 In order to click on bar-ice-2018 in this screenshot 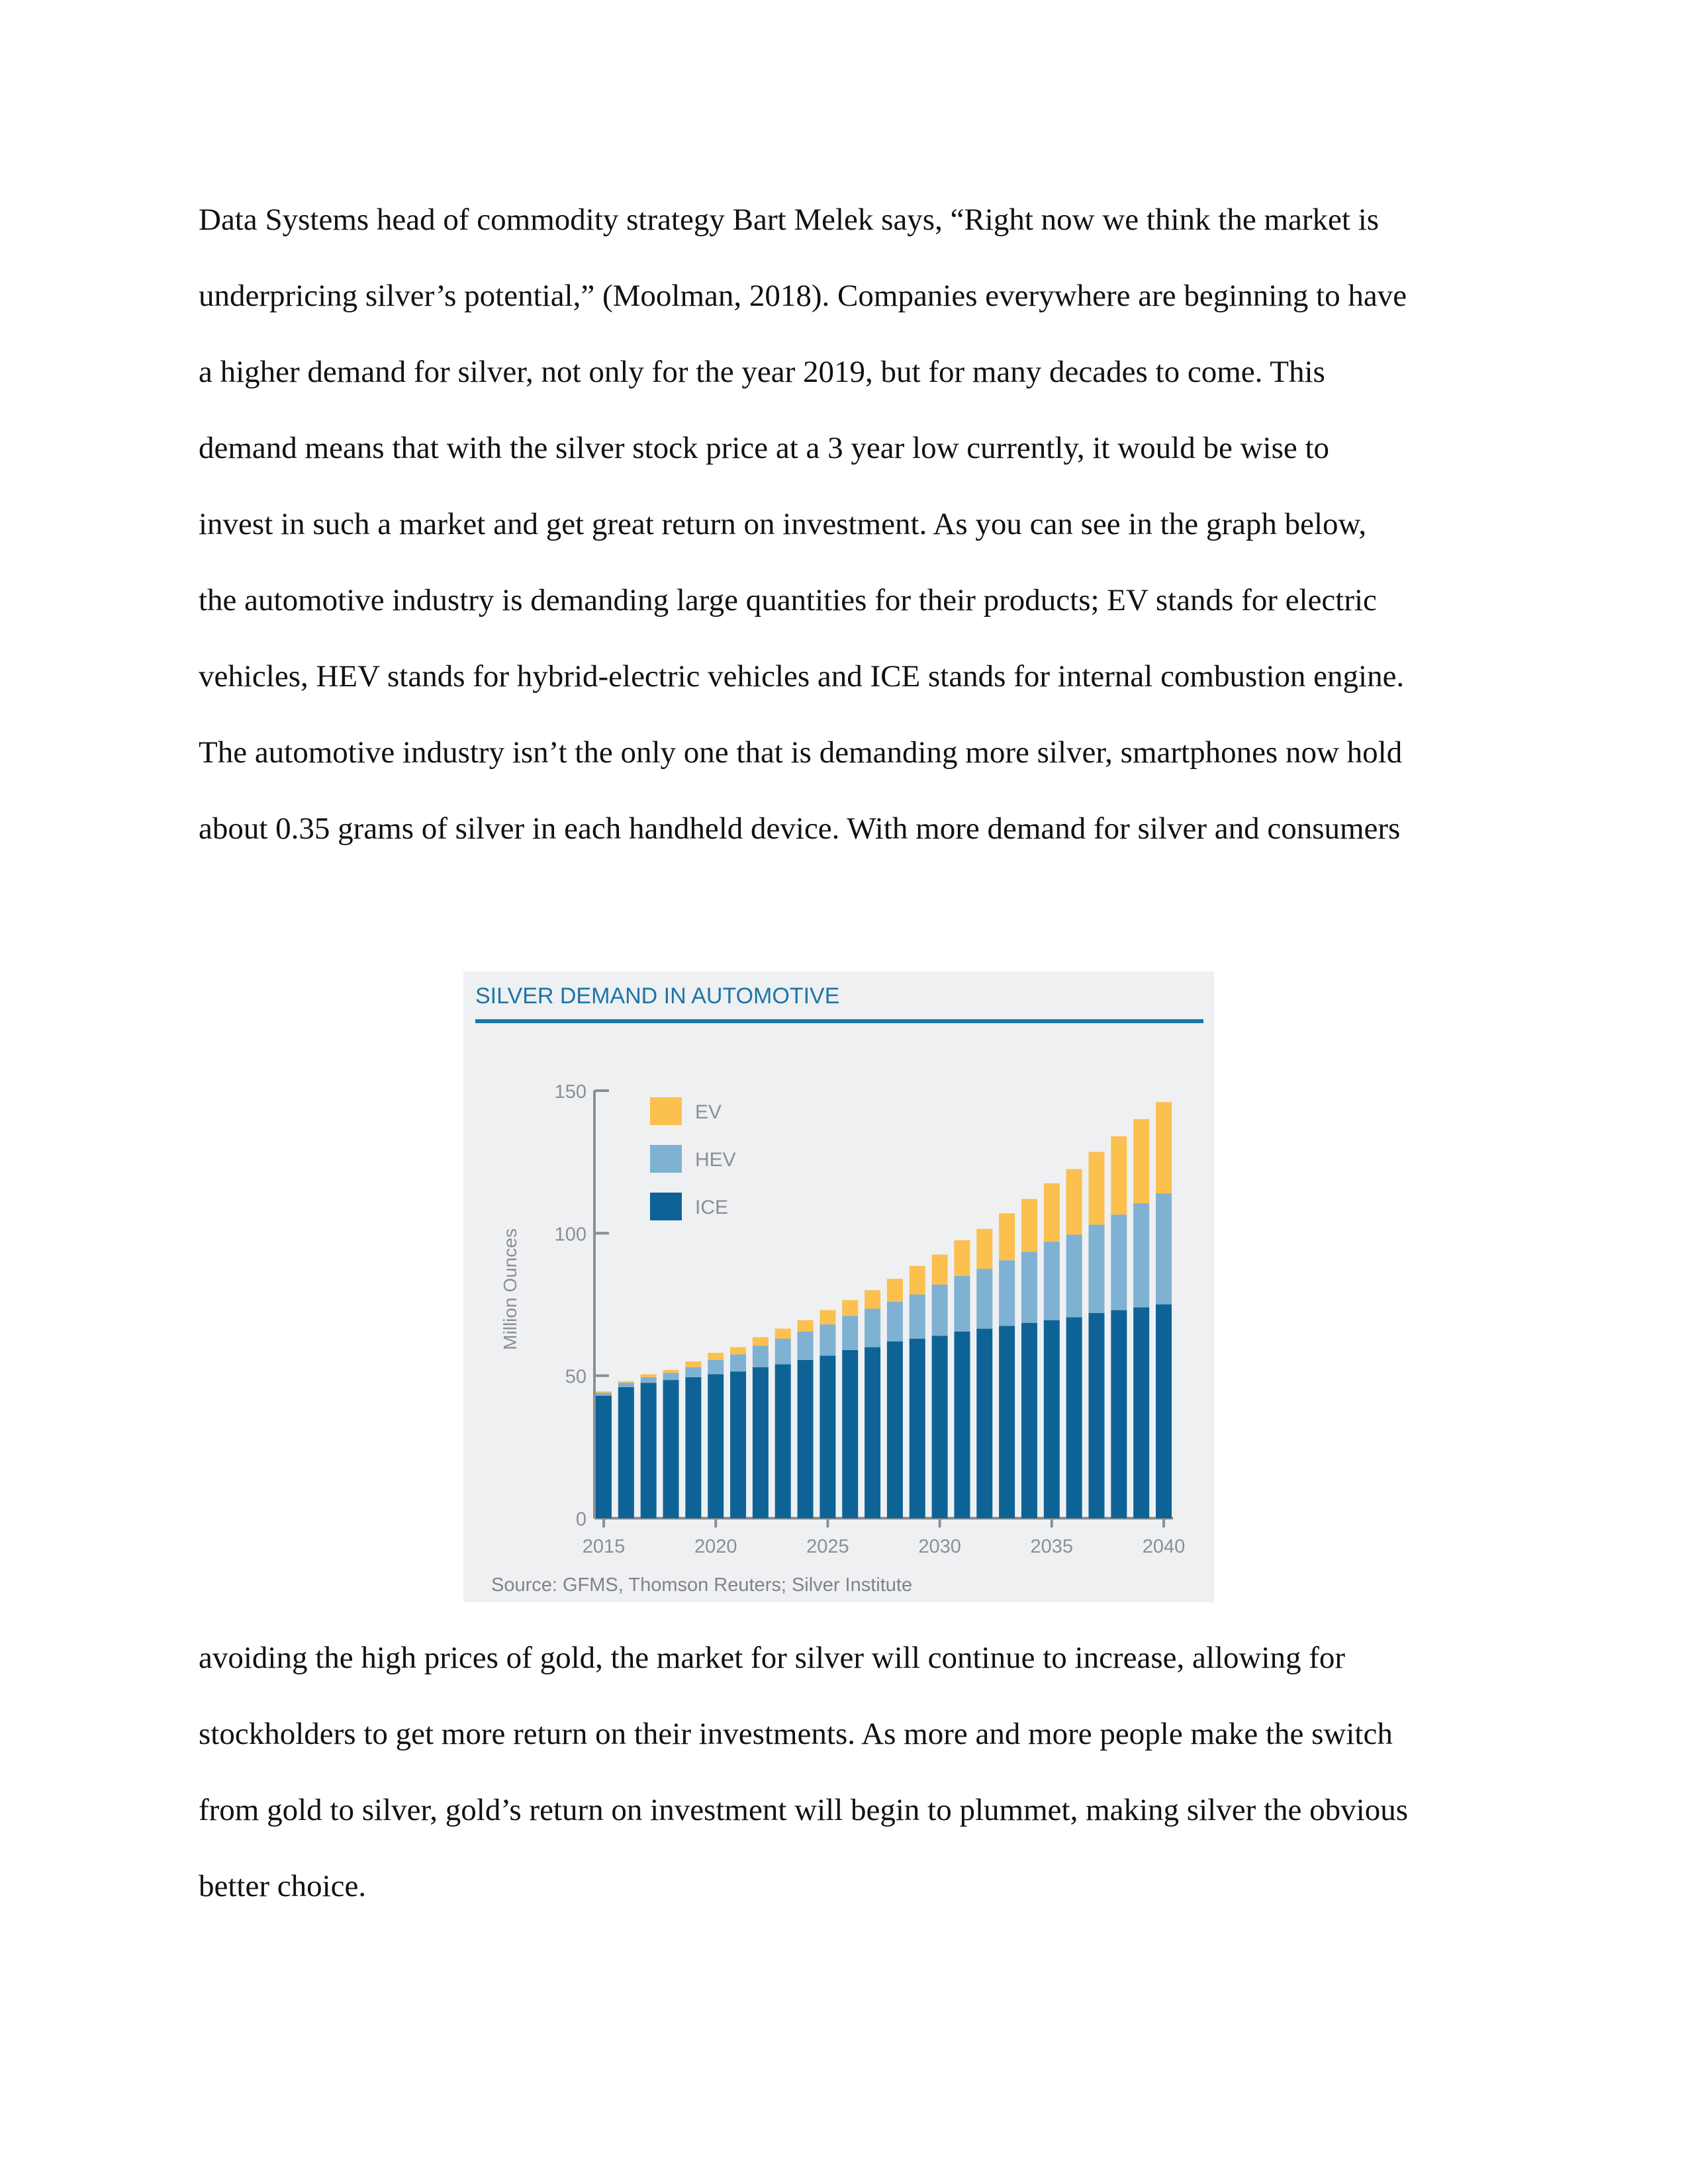, I will do `click(671, 1449)`.